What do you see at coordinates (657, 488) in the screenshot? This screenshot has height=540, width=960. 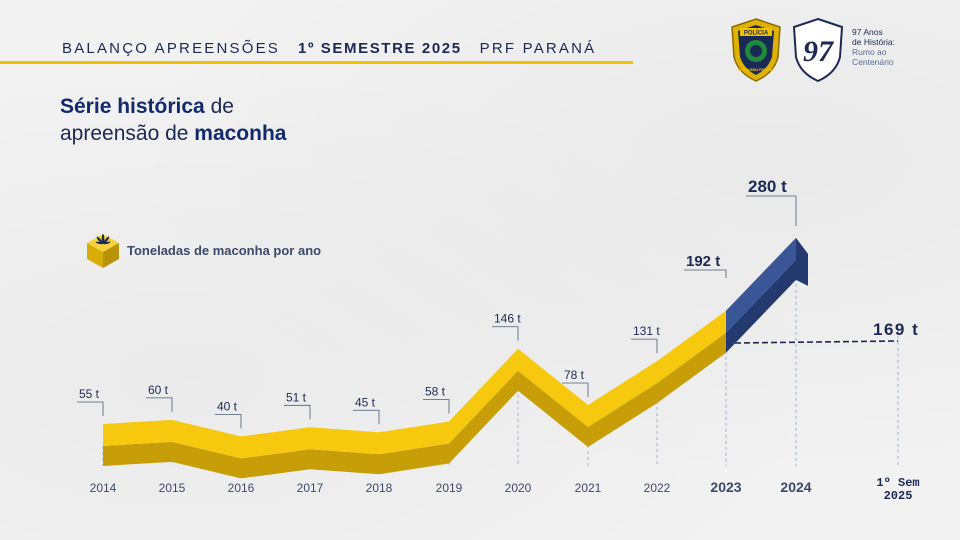 I see `x-tick-label: 2022` at bounding box center [657, 488].